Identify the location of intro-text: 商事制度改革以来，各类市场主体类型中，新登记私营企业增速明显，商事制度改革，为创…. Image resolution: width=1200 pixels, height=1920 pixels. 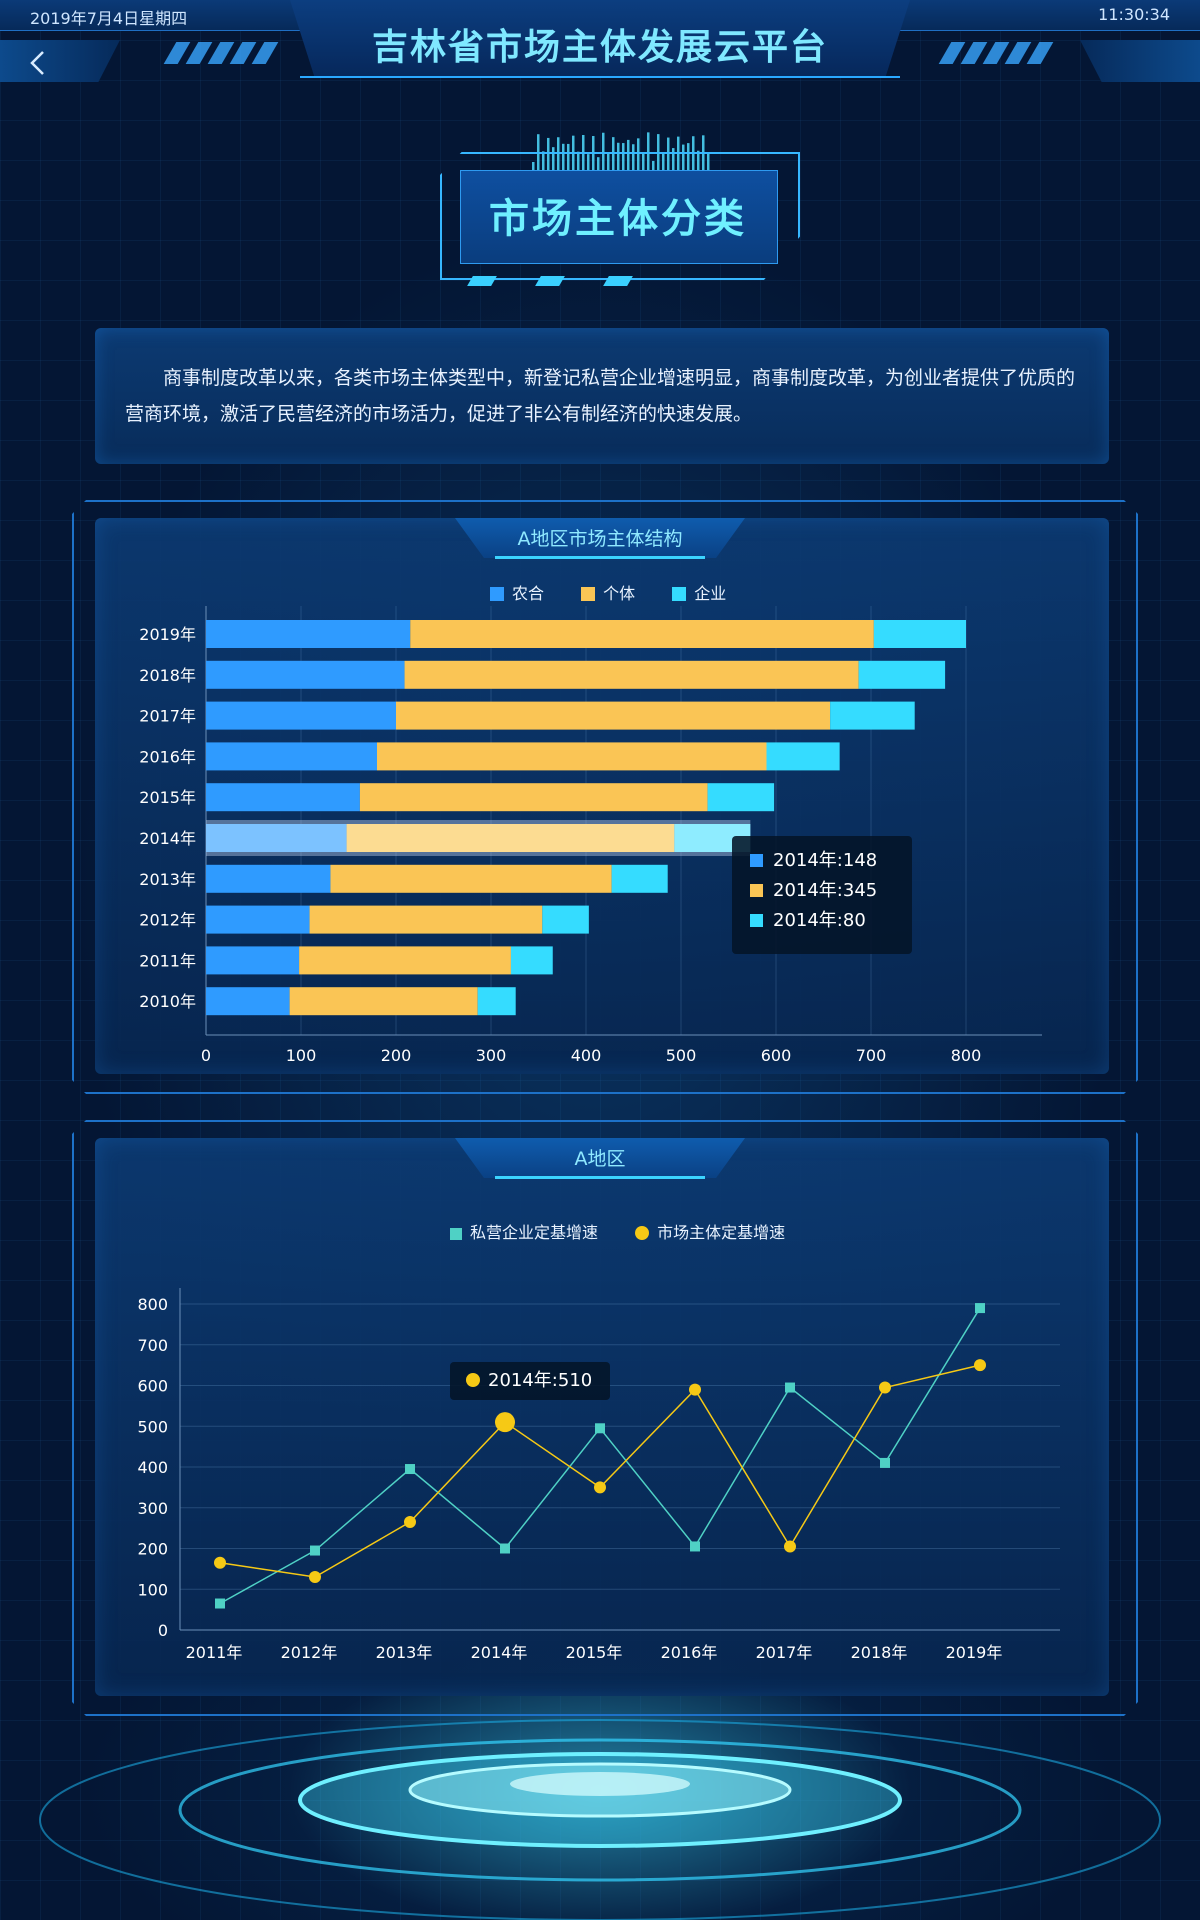
(600, 396).